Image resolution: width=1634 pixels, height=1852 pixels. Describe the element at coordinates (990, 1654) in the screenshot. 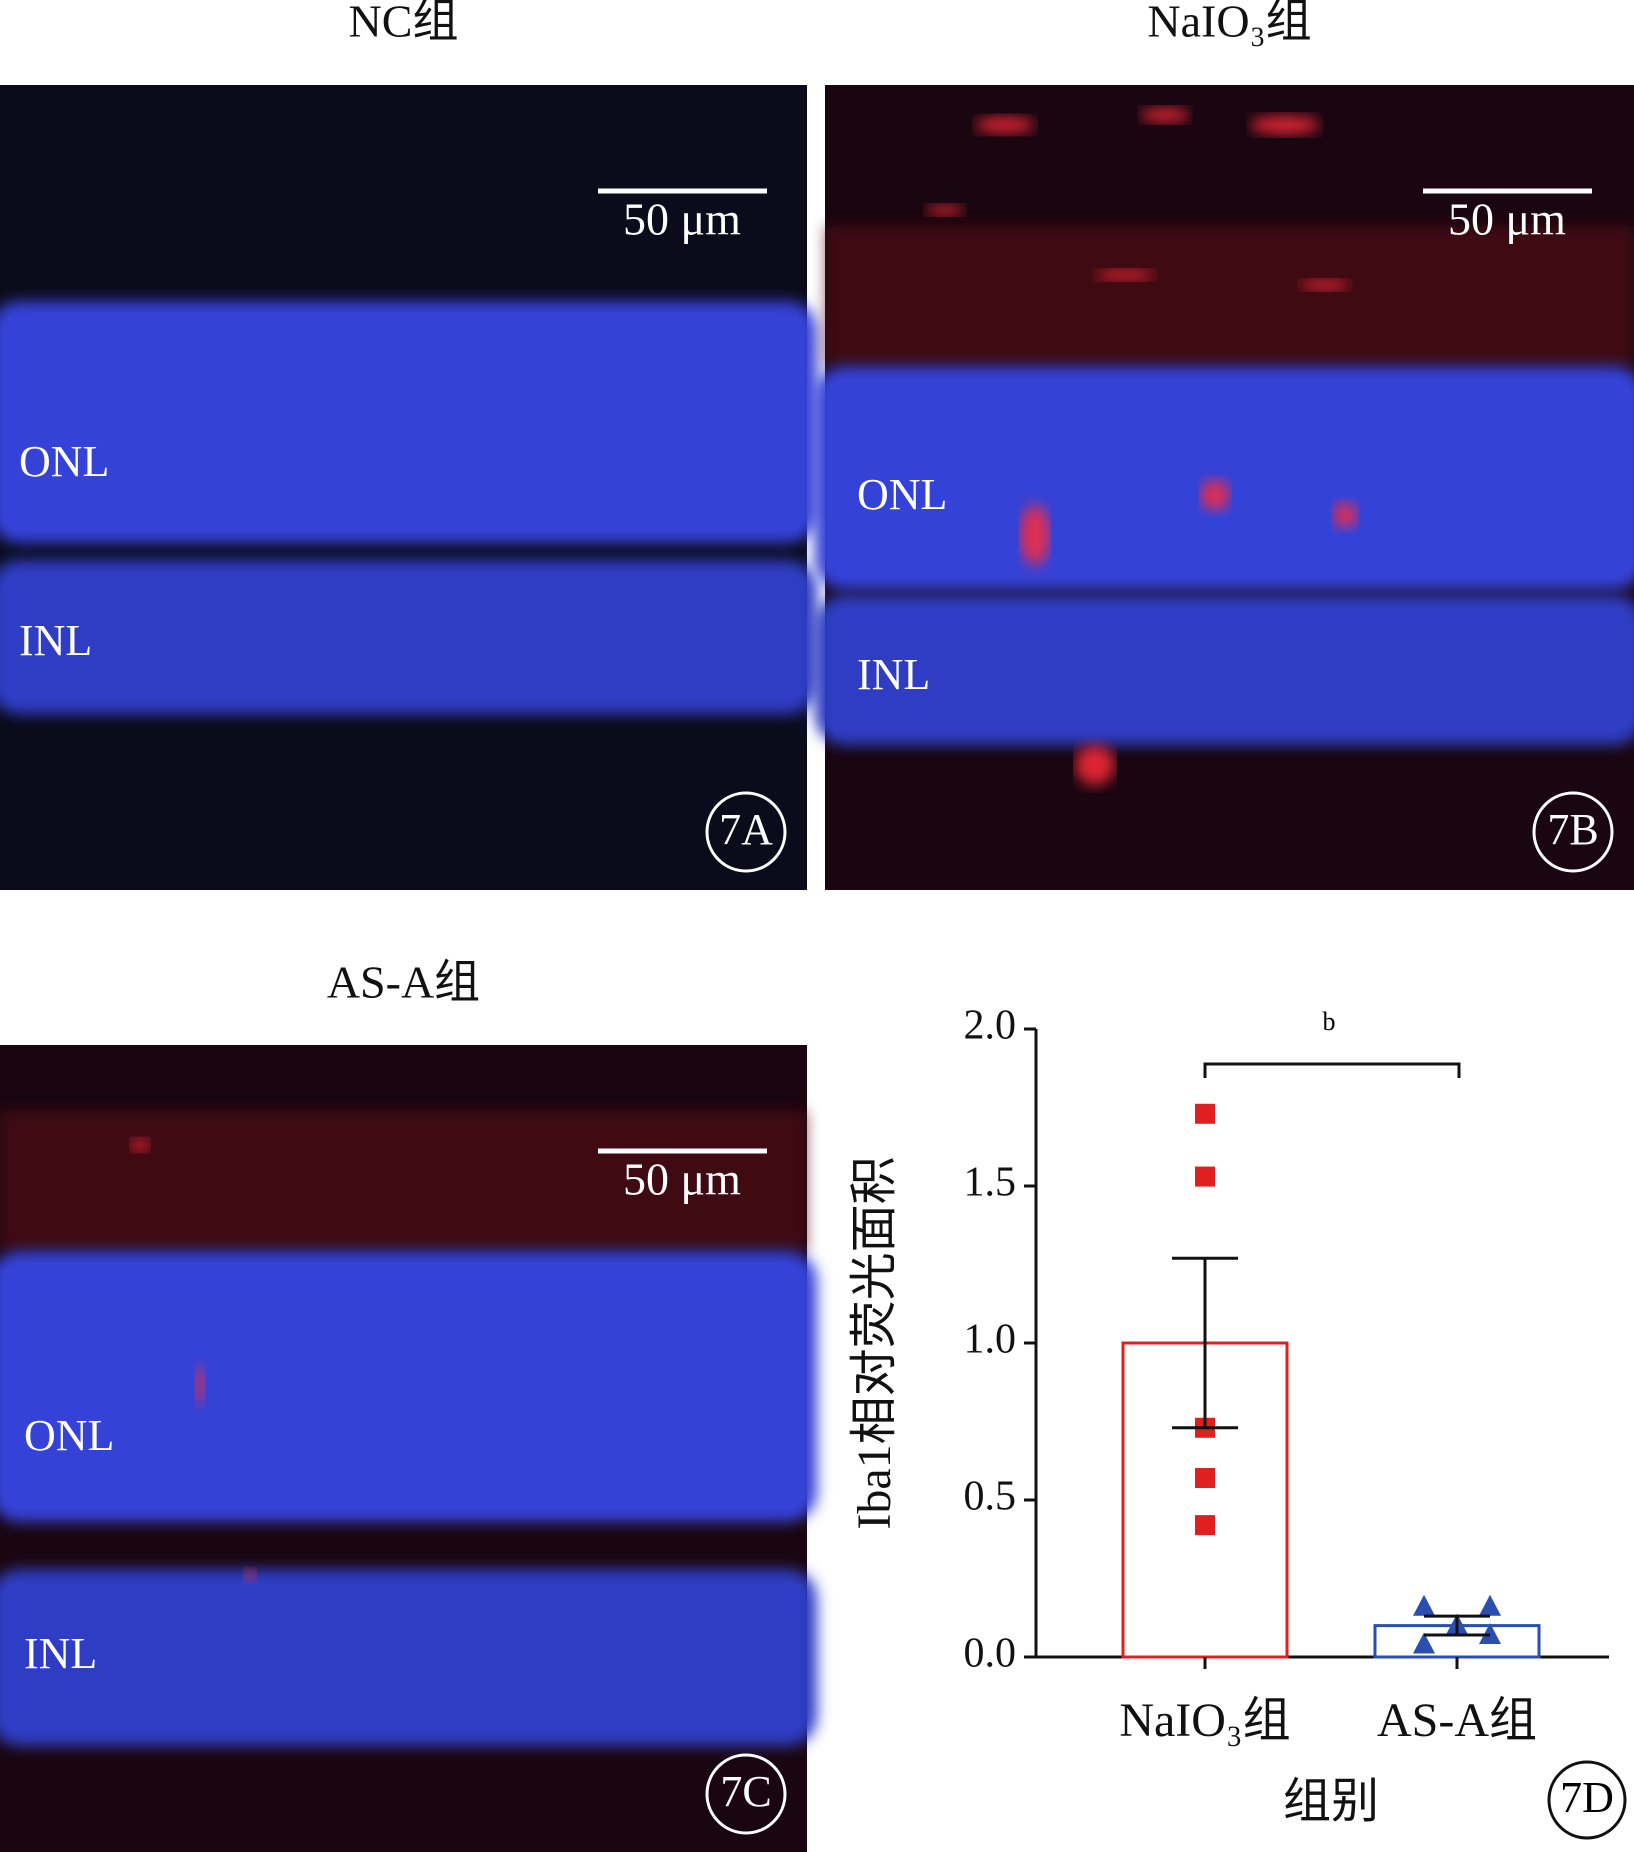

I see `y-tick-label: 0.0` at that location.